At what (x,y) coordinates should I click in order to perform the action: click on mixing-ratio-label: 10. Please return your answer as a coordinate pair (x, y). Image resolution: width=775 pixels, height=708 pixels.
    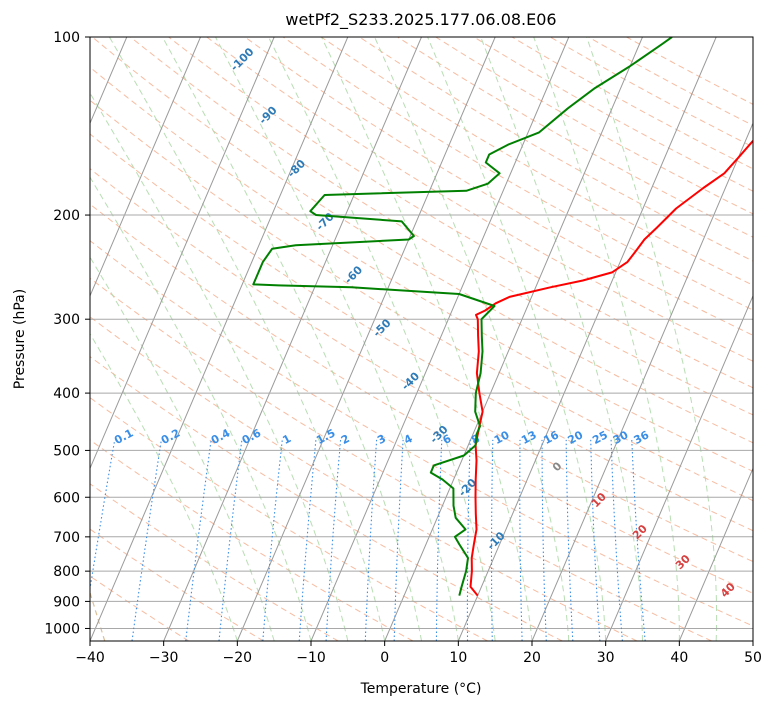
    Looking at the image, I should click on (502, 437).